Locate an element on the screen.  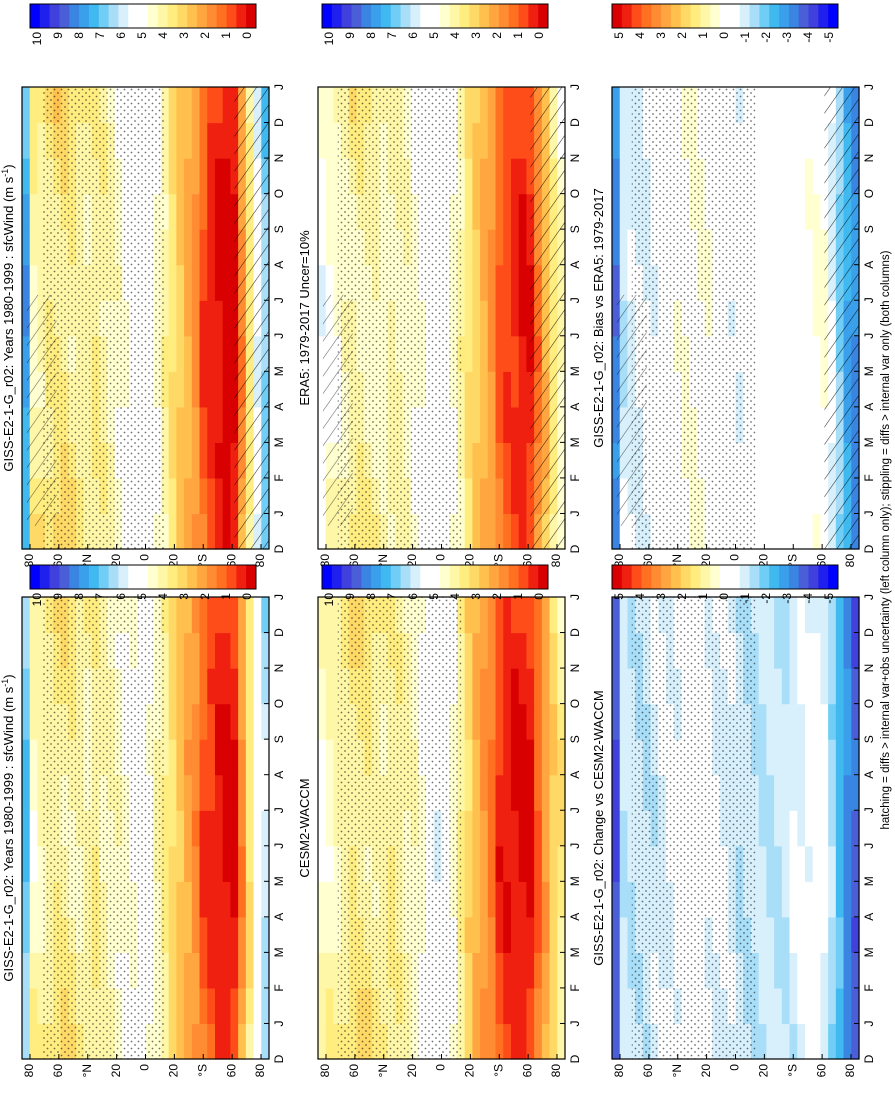
month-tick-label: S is located at coordinates (869, 739).